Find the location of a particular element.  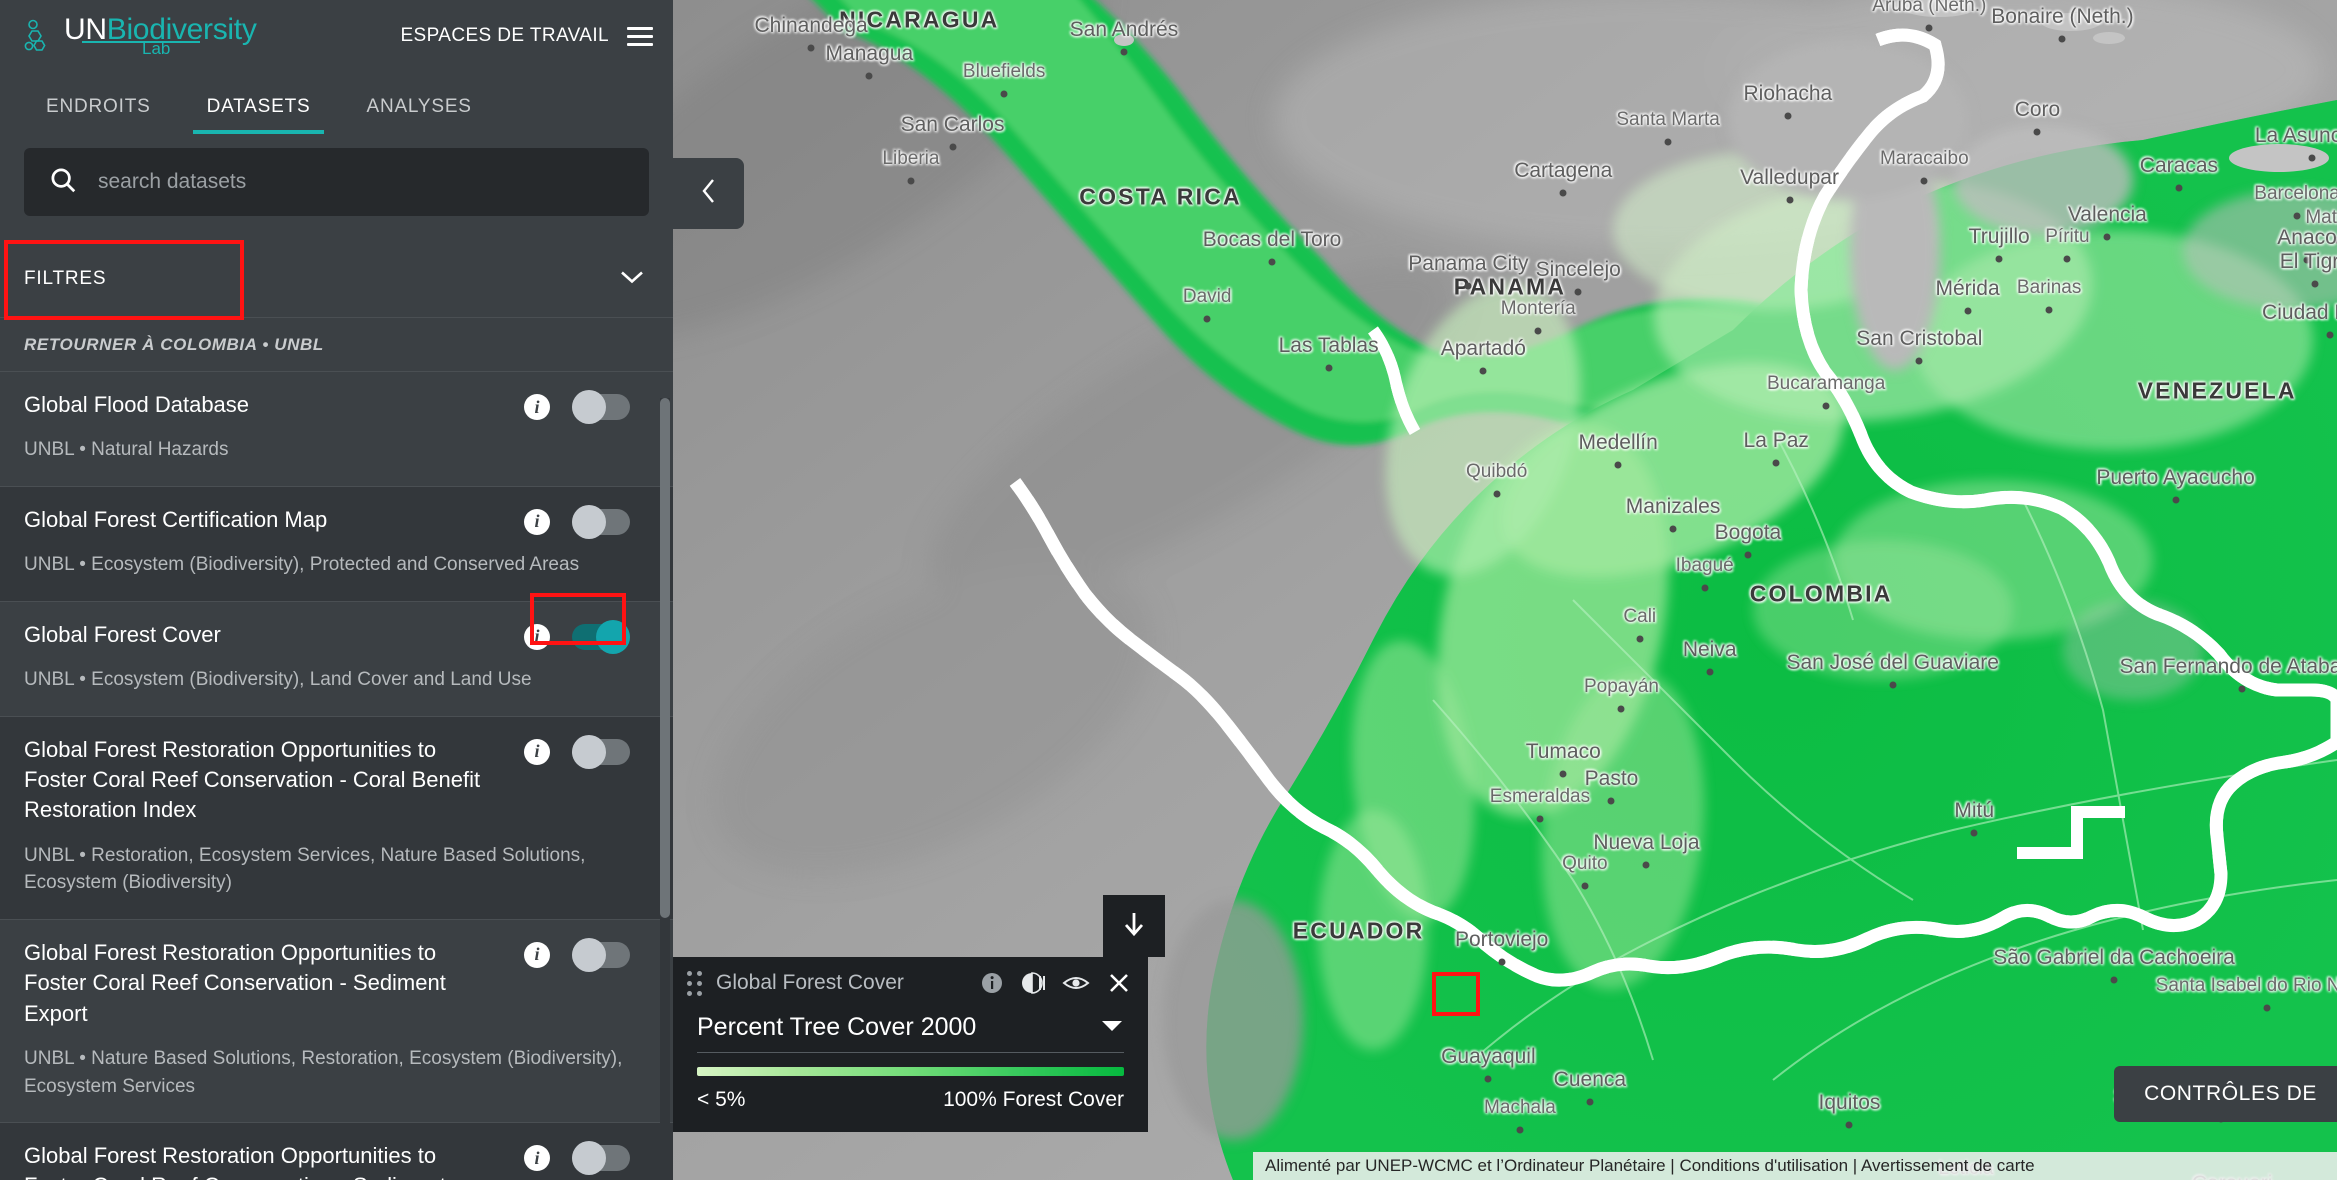

tab-endroits: ENDROITS is located at coordinates (98, 106).